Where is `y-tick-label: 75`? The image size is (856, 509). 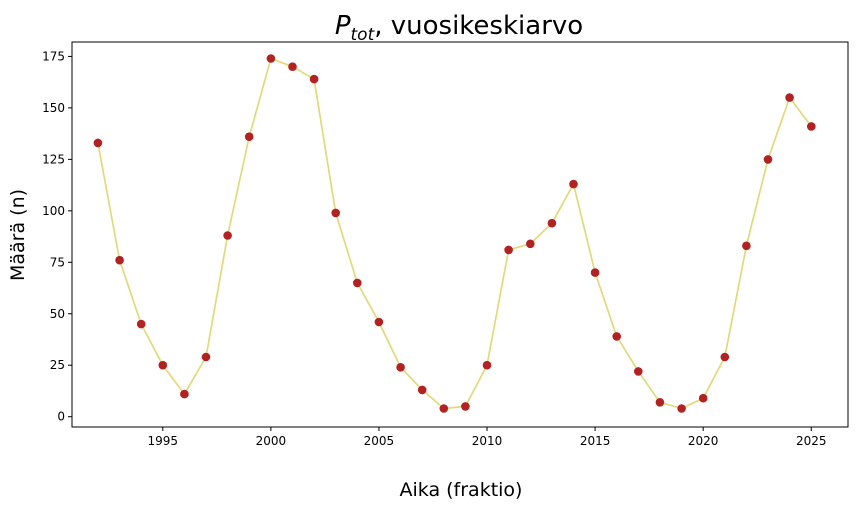
y-tick-label: 75 is located at coordinates (57, 262).